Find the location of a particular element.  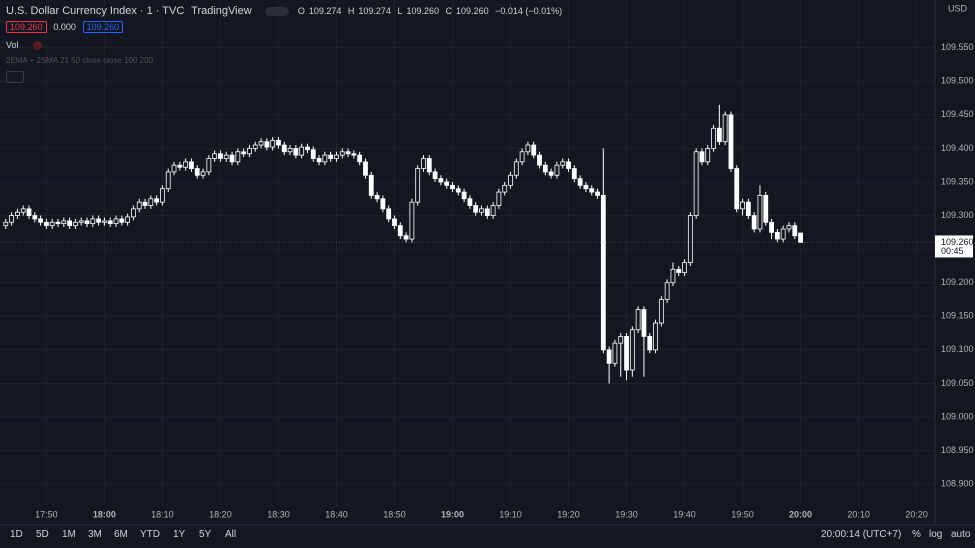

scale-option: log is located at coordinates (936, 534).